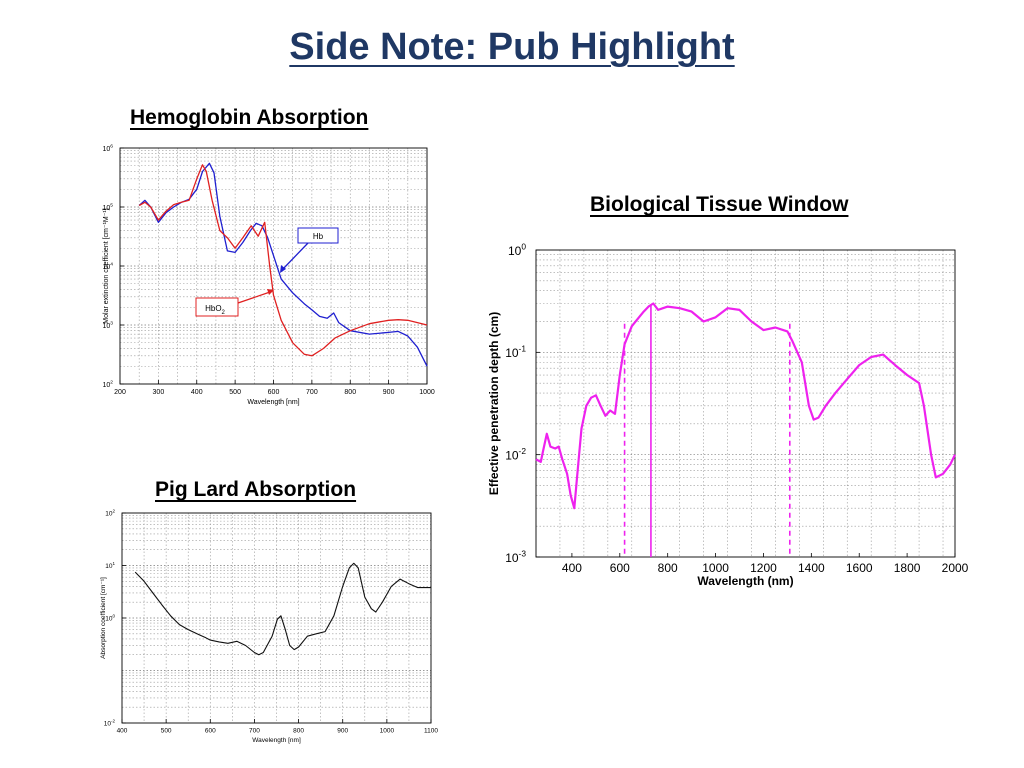 The width and height of the screenshot is (1024, 768). What do you see at coordinates (859, 568) in the screenshot?
I see `x-tick-label: 1600` at bounding box center [859, 568].